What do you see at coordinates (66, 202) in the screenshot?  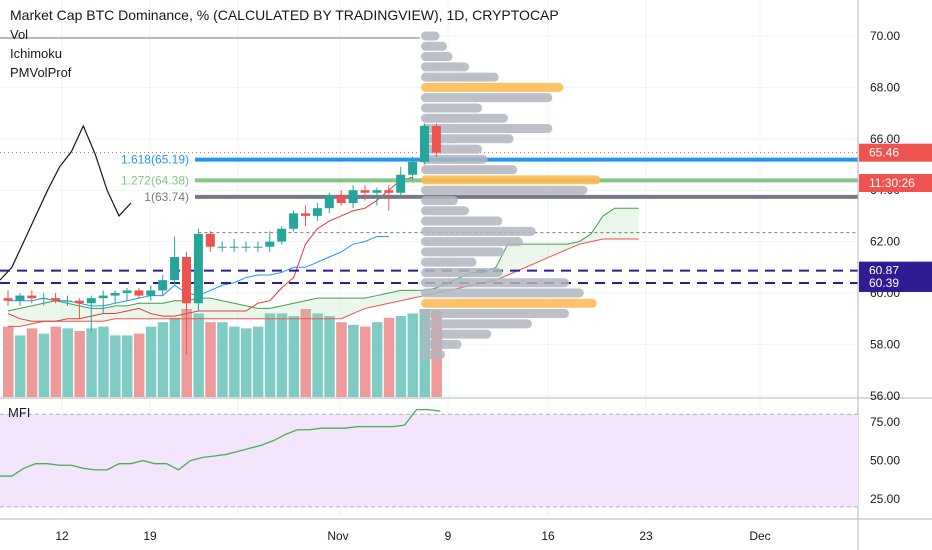 I see `ichimoku-chikou` at bounding box center [66, 202].